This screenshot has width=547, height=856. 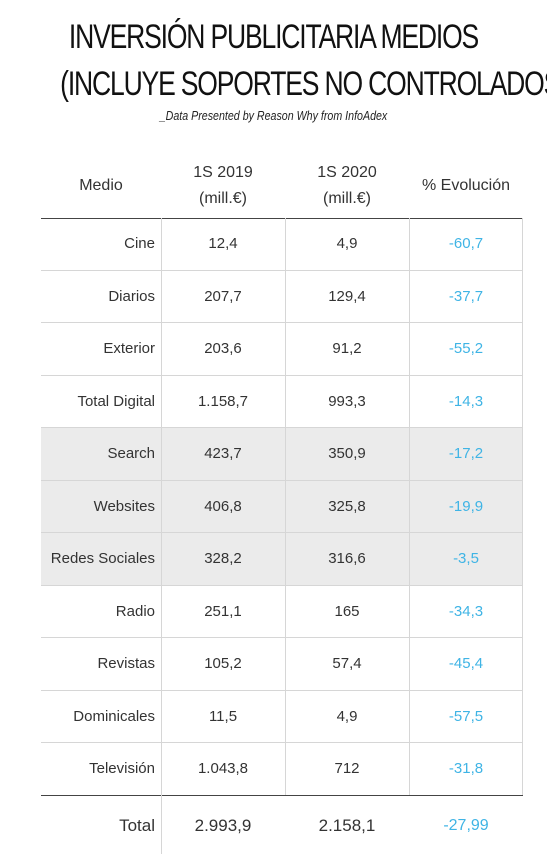 What do you see at coordinates (282, 349) in the screenshot?
I see `table-row: Exterior 203,6 91,2 -55,2` at bounding box center [282, 349].